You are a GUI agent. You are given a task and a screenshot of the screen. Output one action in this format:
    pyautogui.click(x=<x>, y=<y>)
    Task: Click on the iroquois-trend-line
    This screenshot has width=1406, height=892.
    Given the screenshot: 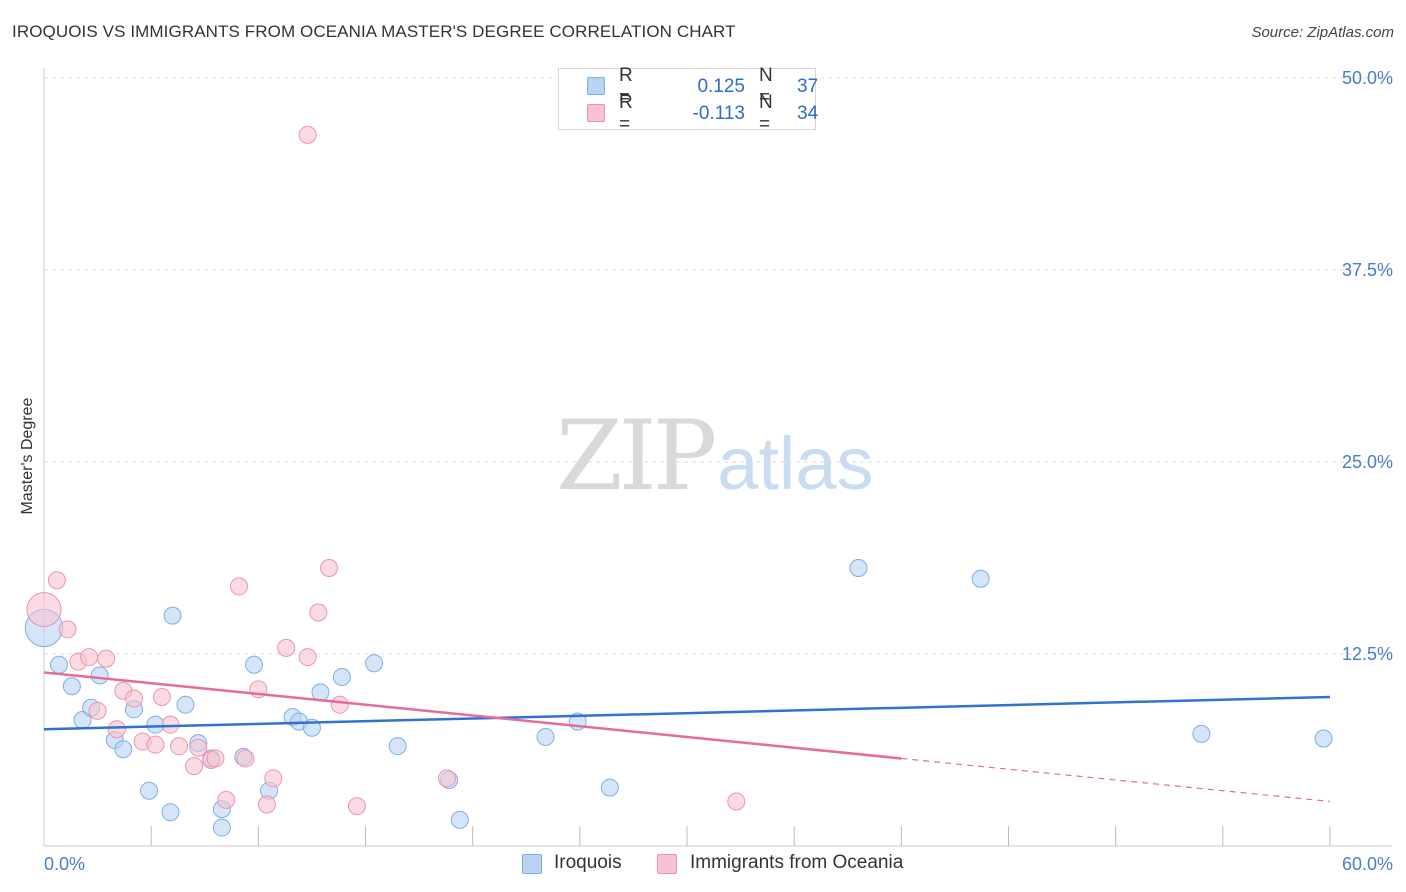 What is the action you would take?
    pyautogui.click(x=687, y=713)
    